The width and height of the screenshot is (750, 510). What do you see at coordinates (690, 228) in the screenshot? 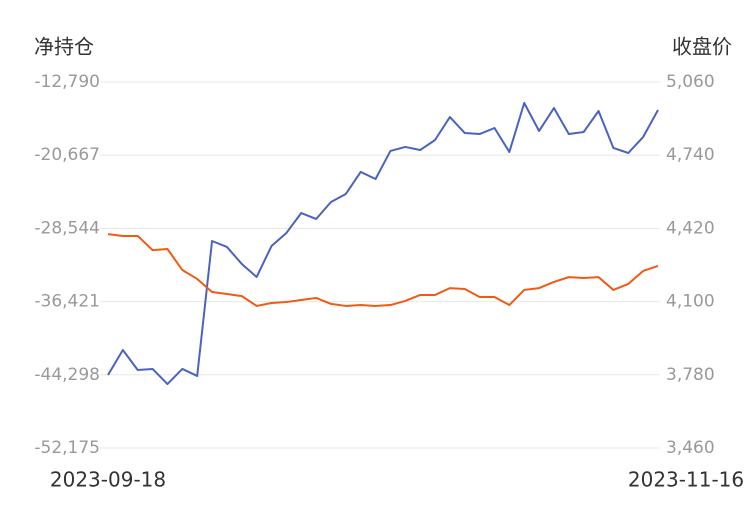
I see `y2-tick-label: 4,420` at bounding box center [690, 228].